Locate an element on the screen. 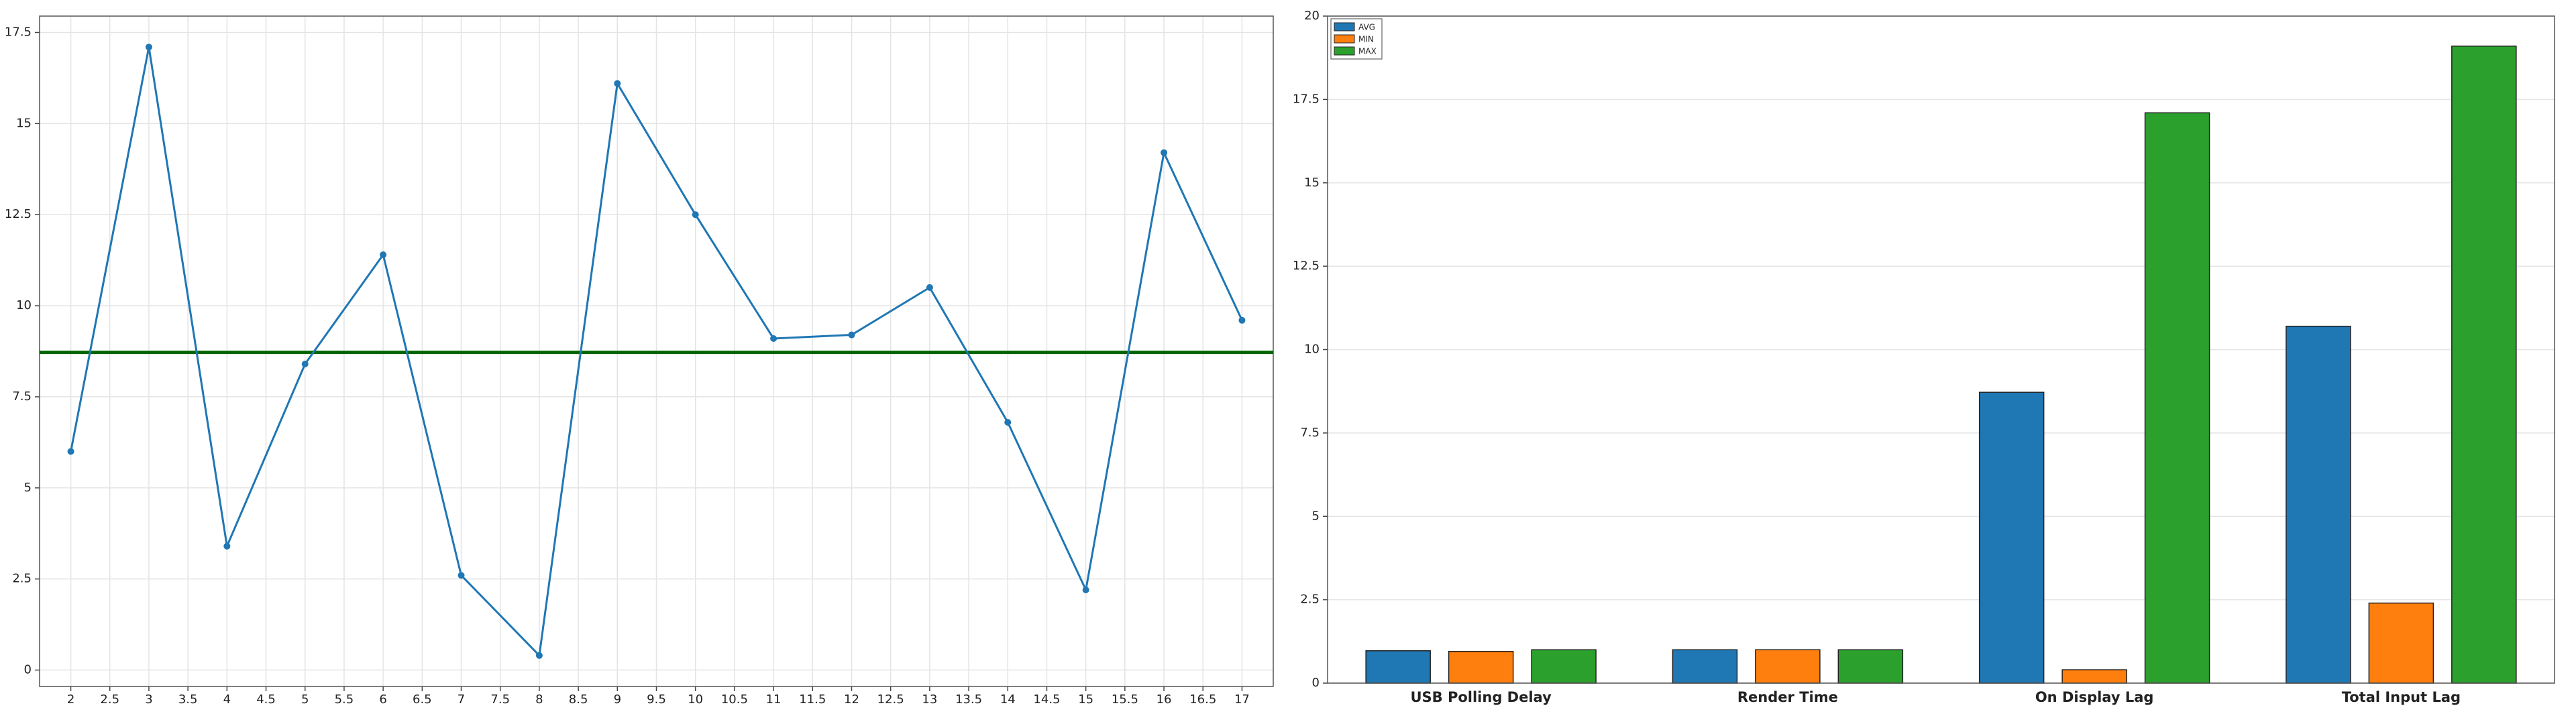 This screenshot has width=2576, height=724. x-tick-label: 17 is located at coordinates (1242, 700).